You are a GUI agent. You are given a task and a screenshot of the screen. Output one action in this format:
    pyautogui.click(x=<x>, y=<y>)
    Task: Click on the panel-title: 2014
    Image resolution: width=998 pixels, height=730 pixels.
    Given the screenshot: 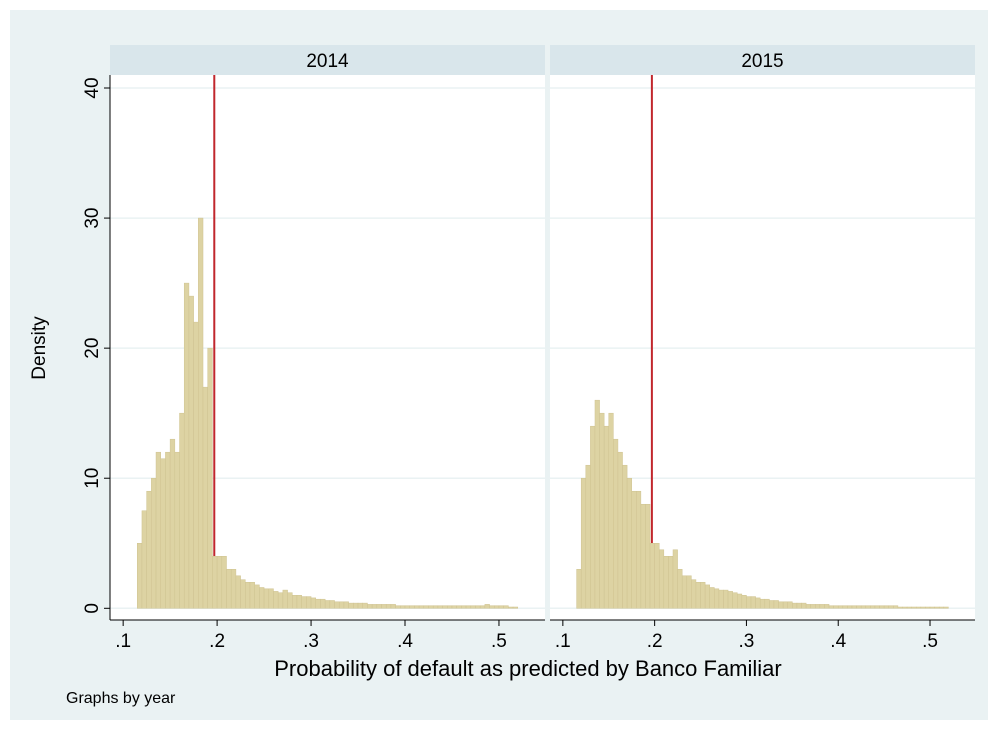 What is the action you would take?
    pyautogui.click(x=327, y=61)
    